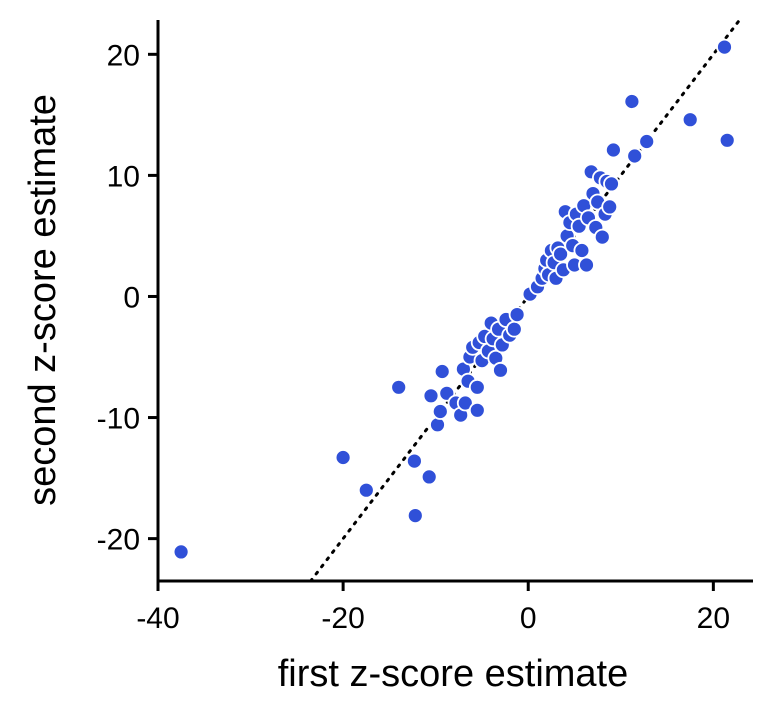 Image resolution: width=775 pixels, height=720 pixels. I want to click on y-tick-label: 0, so click(131, 297).